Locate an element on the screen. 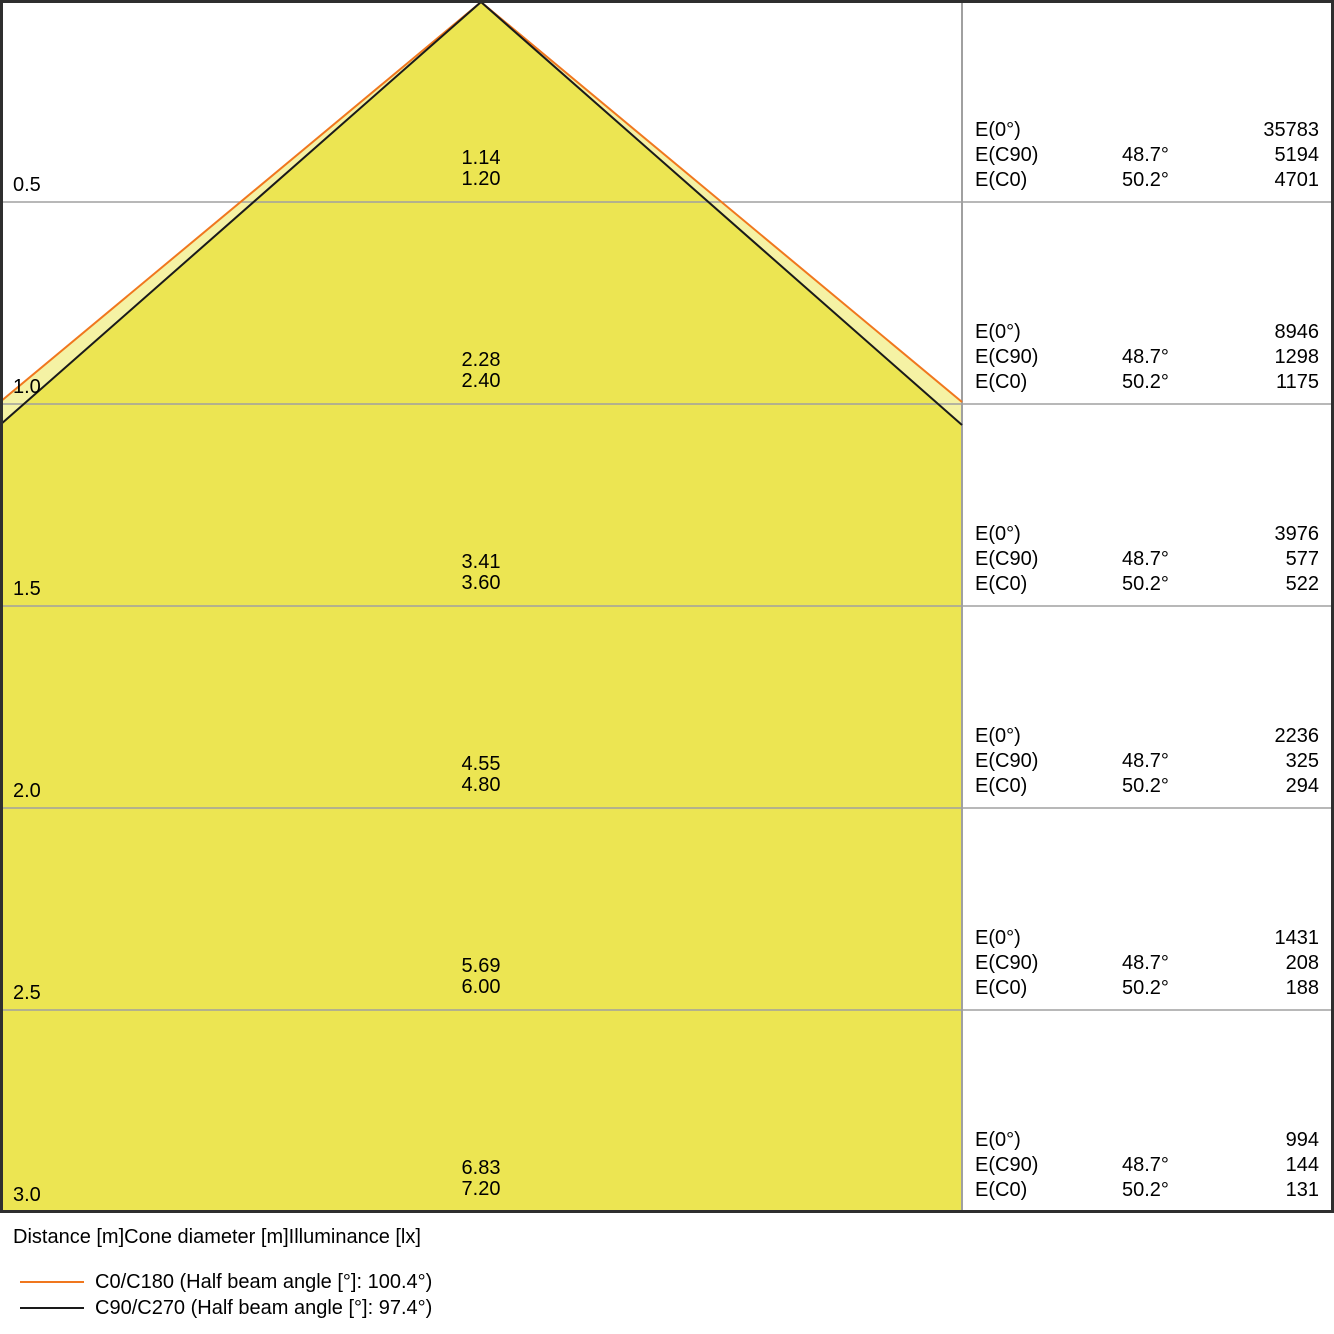 The width and height of the screenshot is (1334, 1334). ec0-value: 131 is located at coordinates (1302, 1190).